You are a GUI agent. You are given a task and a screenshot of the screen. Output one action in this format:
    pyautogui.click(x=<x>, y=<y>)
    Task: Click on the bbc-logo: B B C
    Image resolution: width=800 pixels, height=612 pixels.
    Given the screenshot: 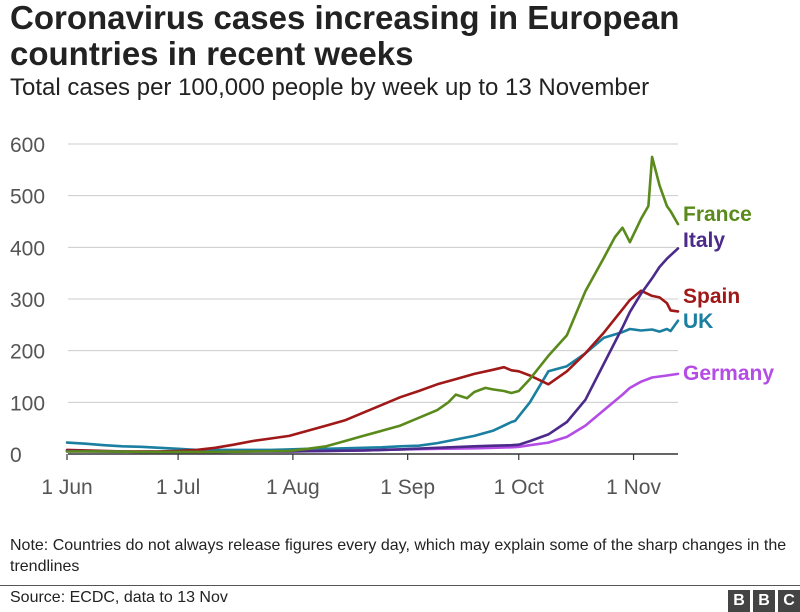 What is the action you would take?
    pyautogui.click(x=764, y=601)
    